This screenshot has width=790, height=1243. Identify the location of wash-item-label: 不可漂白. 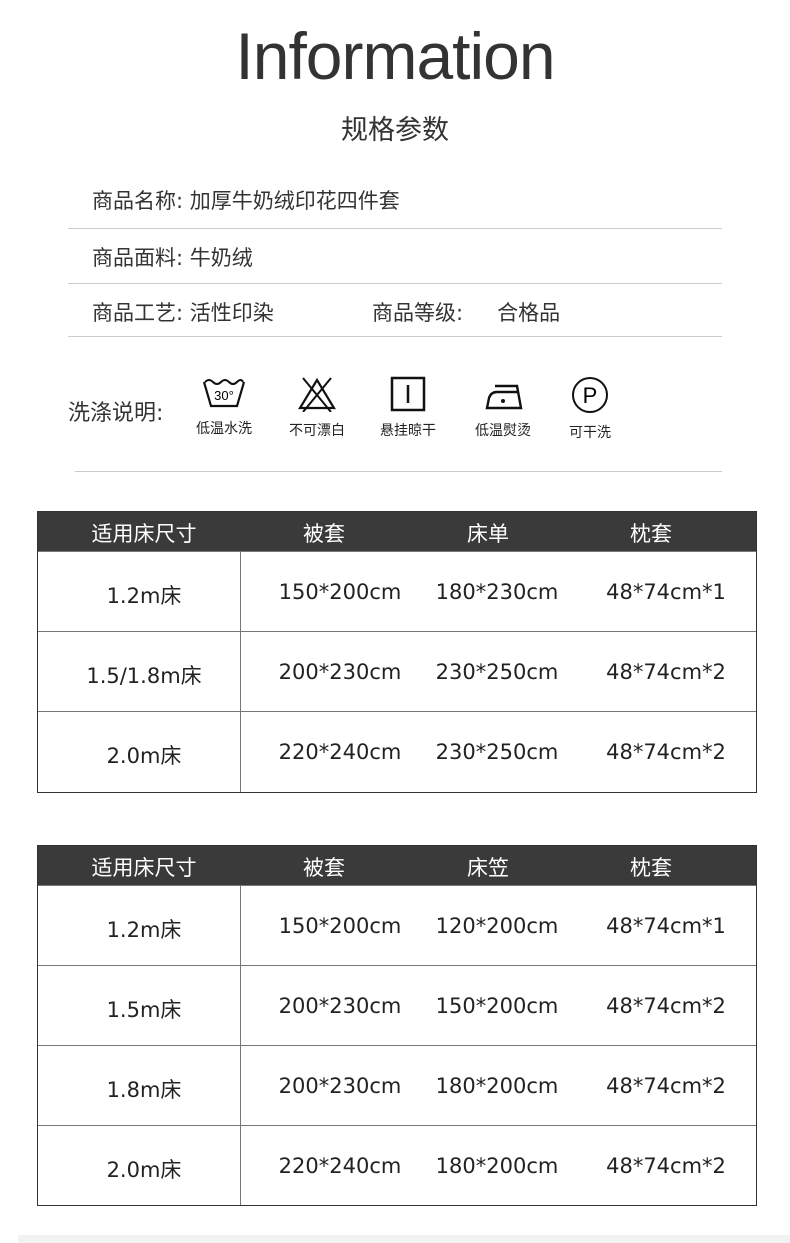
(317, 431).